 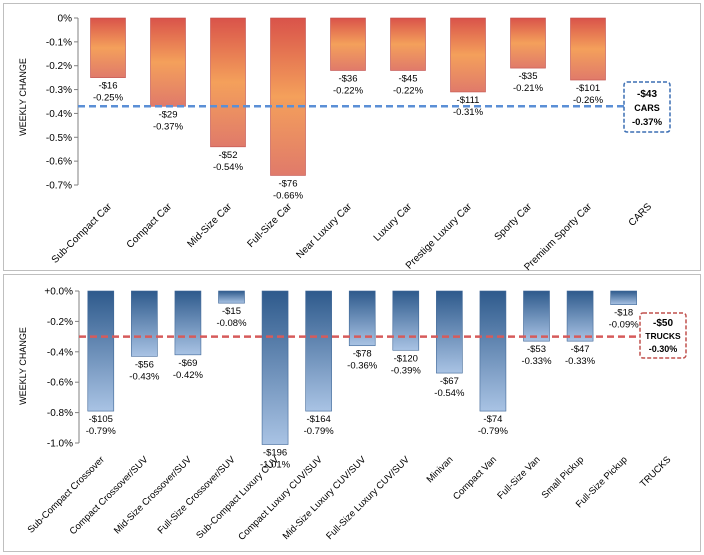 I want to click on cars-pct-label: -0.37%, so click(x=168, y=126).